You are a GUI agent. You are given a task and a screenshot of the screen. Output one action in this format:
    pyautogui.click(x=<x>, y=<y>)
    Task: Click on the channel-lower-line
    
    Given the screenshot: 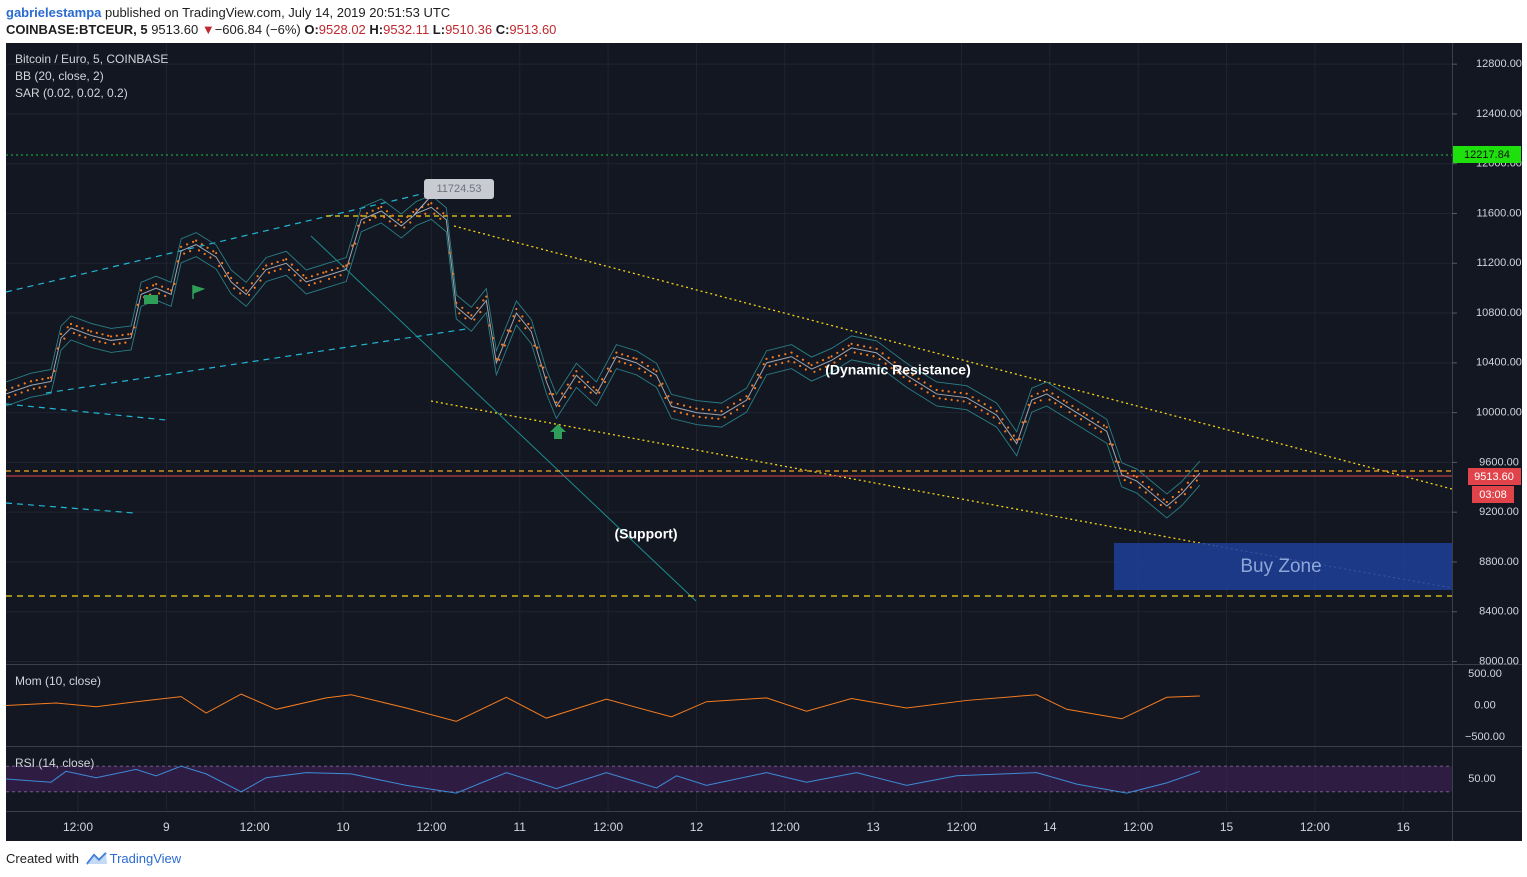 What is the action you would take?
    pyautogui.click(x=256, y=361)
    